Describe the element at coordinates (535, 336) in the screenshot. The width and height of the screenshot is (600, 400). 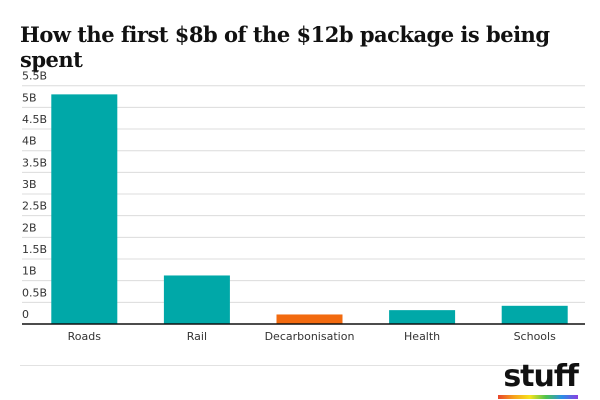
I see `x-tick-label: Schools` at that location.